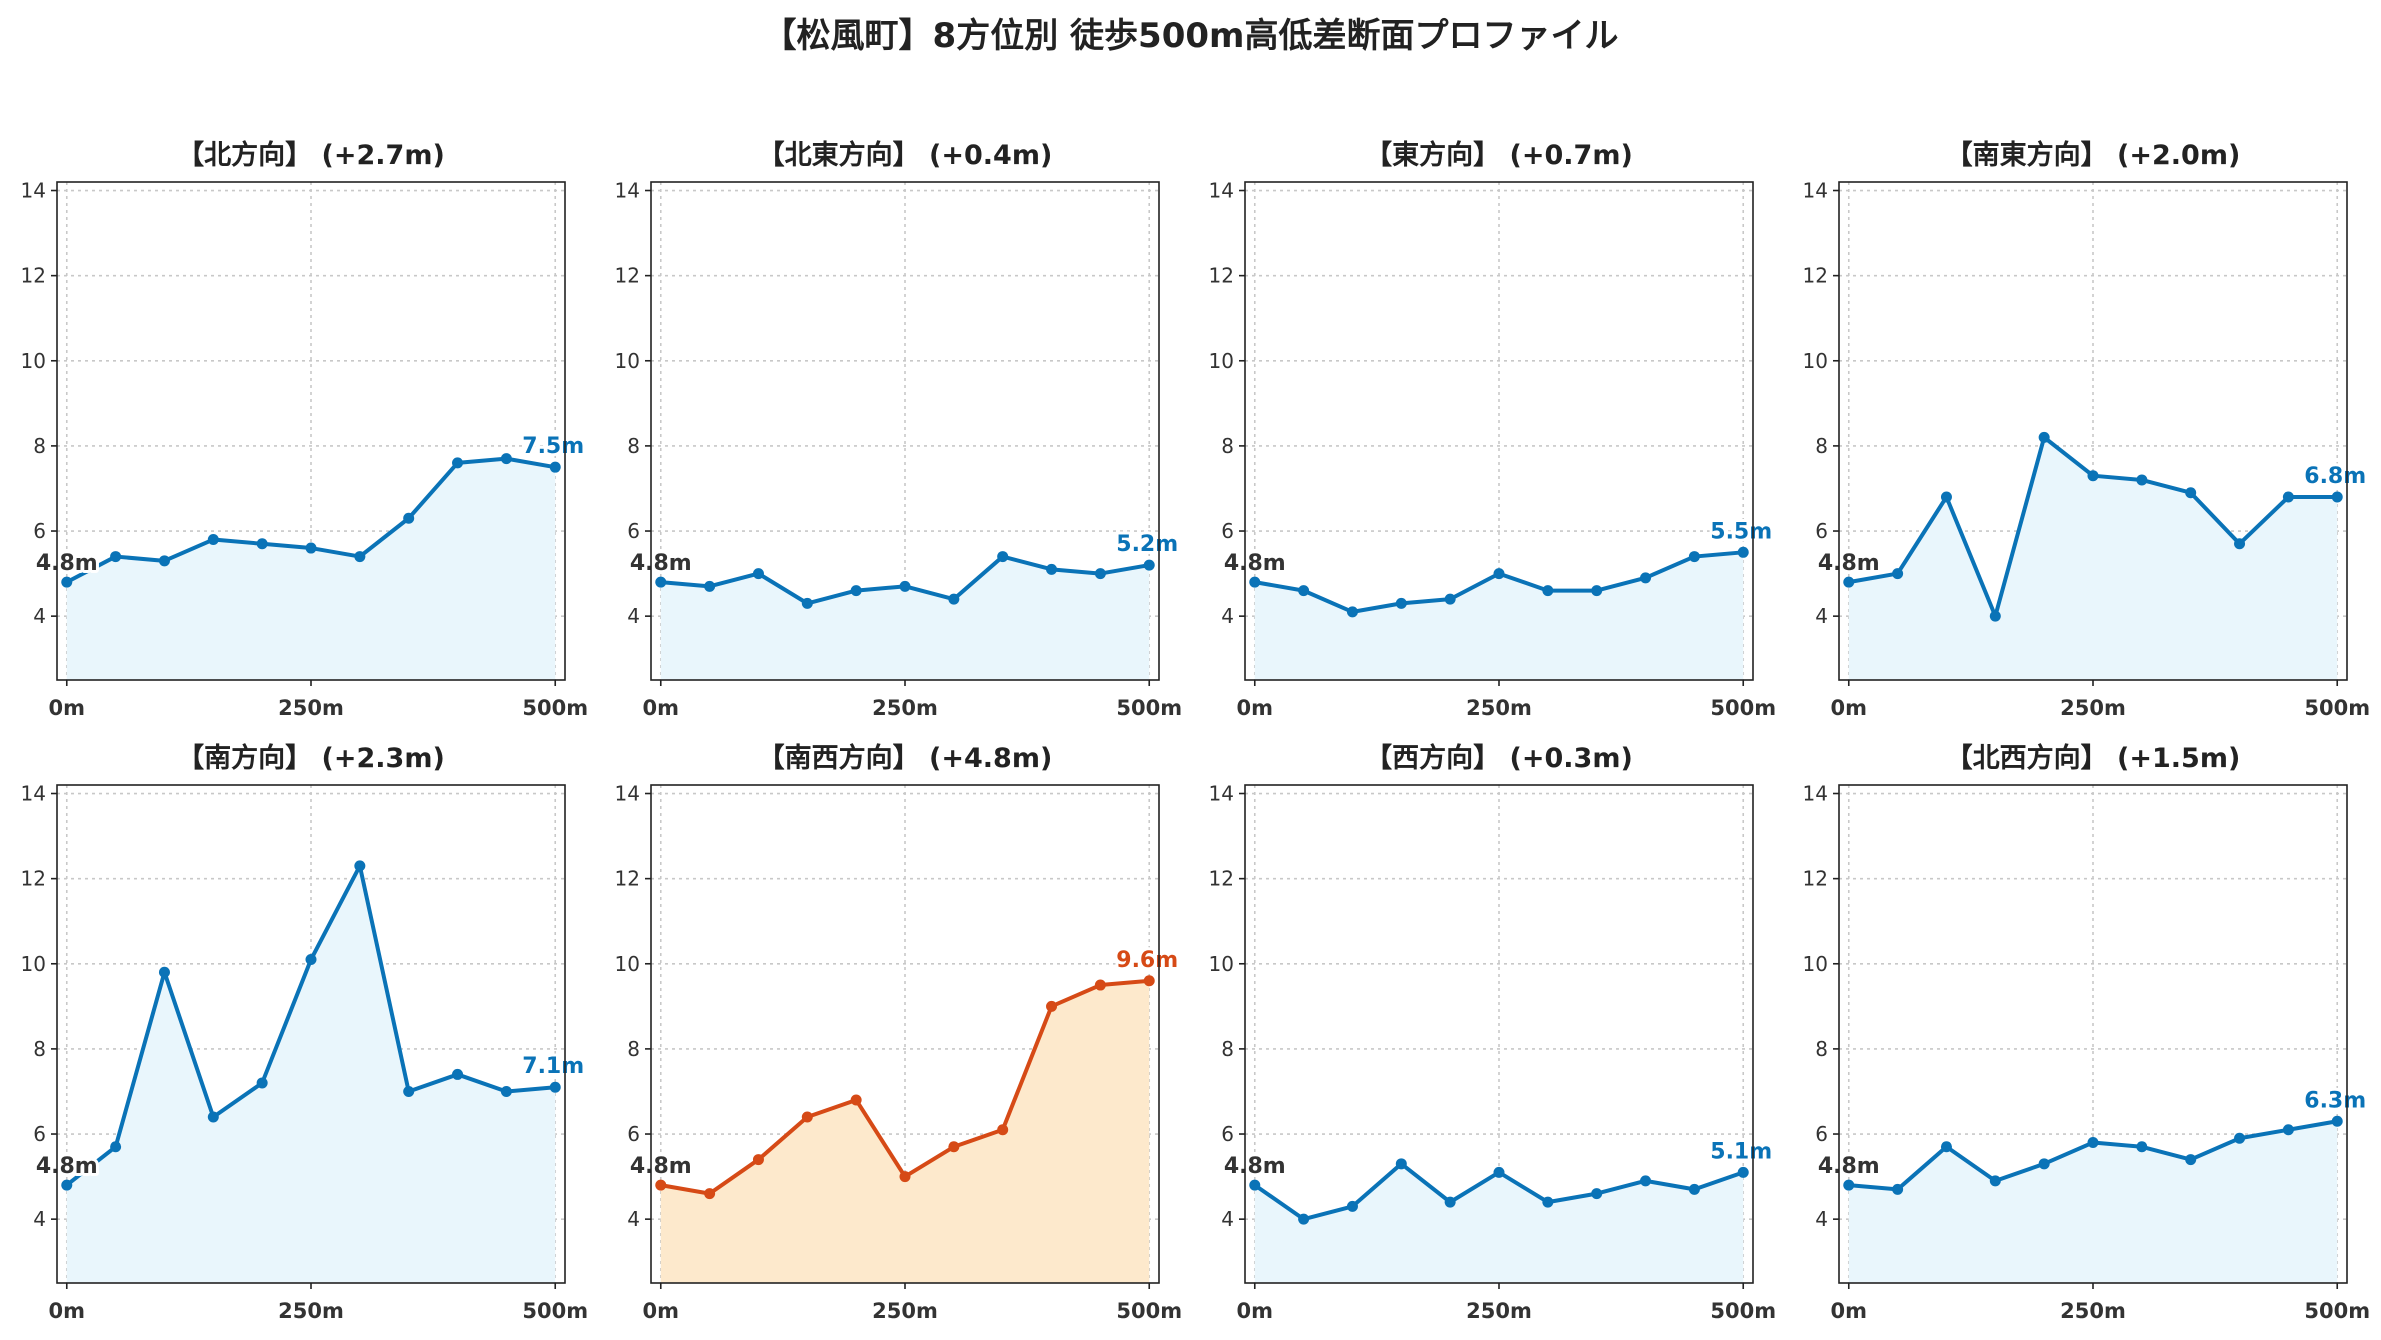  I want to click on panel-title: 【北西方向】 (+1.5m), so click(2093, 758).